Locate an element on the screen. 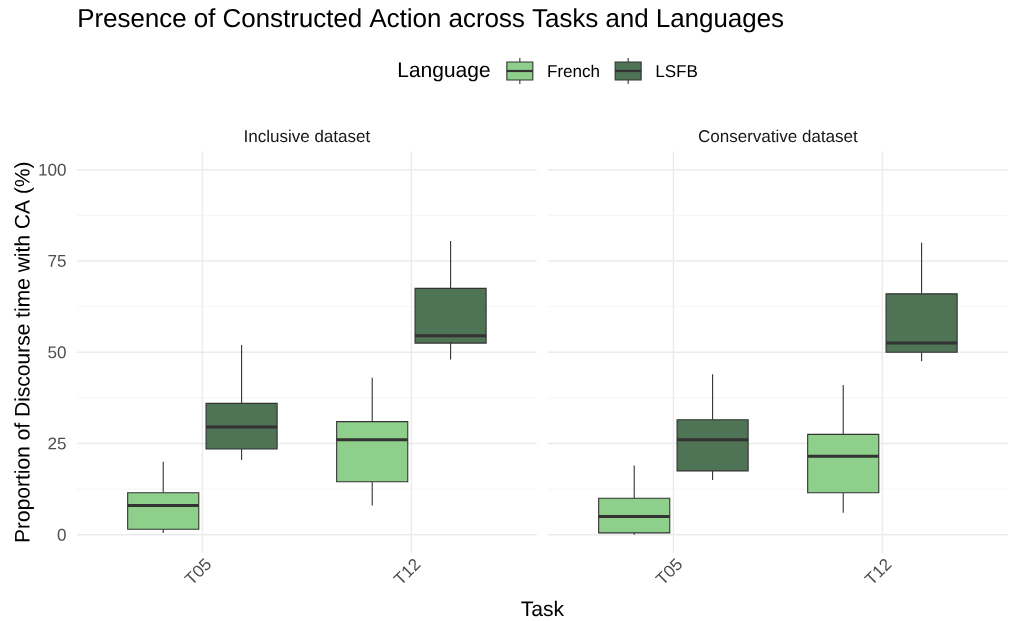 This screenshot has height=621, width=1010. y-tick-label: 100 is located at coordinates (52, 169).